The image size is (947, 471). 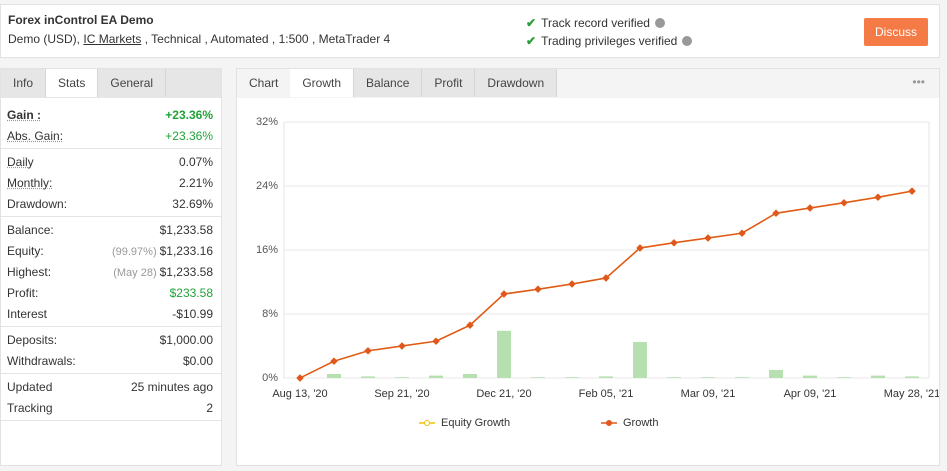 I want to click on stats-value: 2.21%, so click(x=195, y=182).